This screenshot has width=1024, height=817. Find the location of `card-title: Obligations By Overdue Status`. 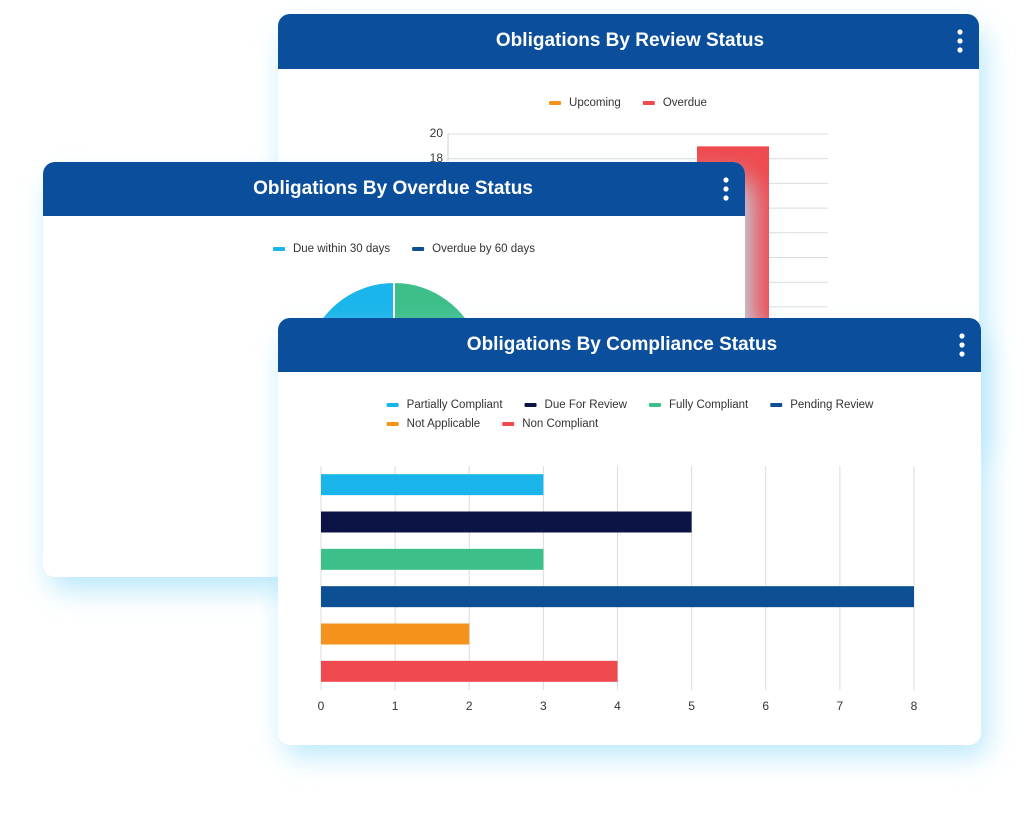

card-title: Obligations By Overdue Status is located at coordinates (393, 188).